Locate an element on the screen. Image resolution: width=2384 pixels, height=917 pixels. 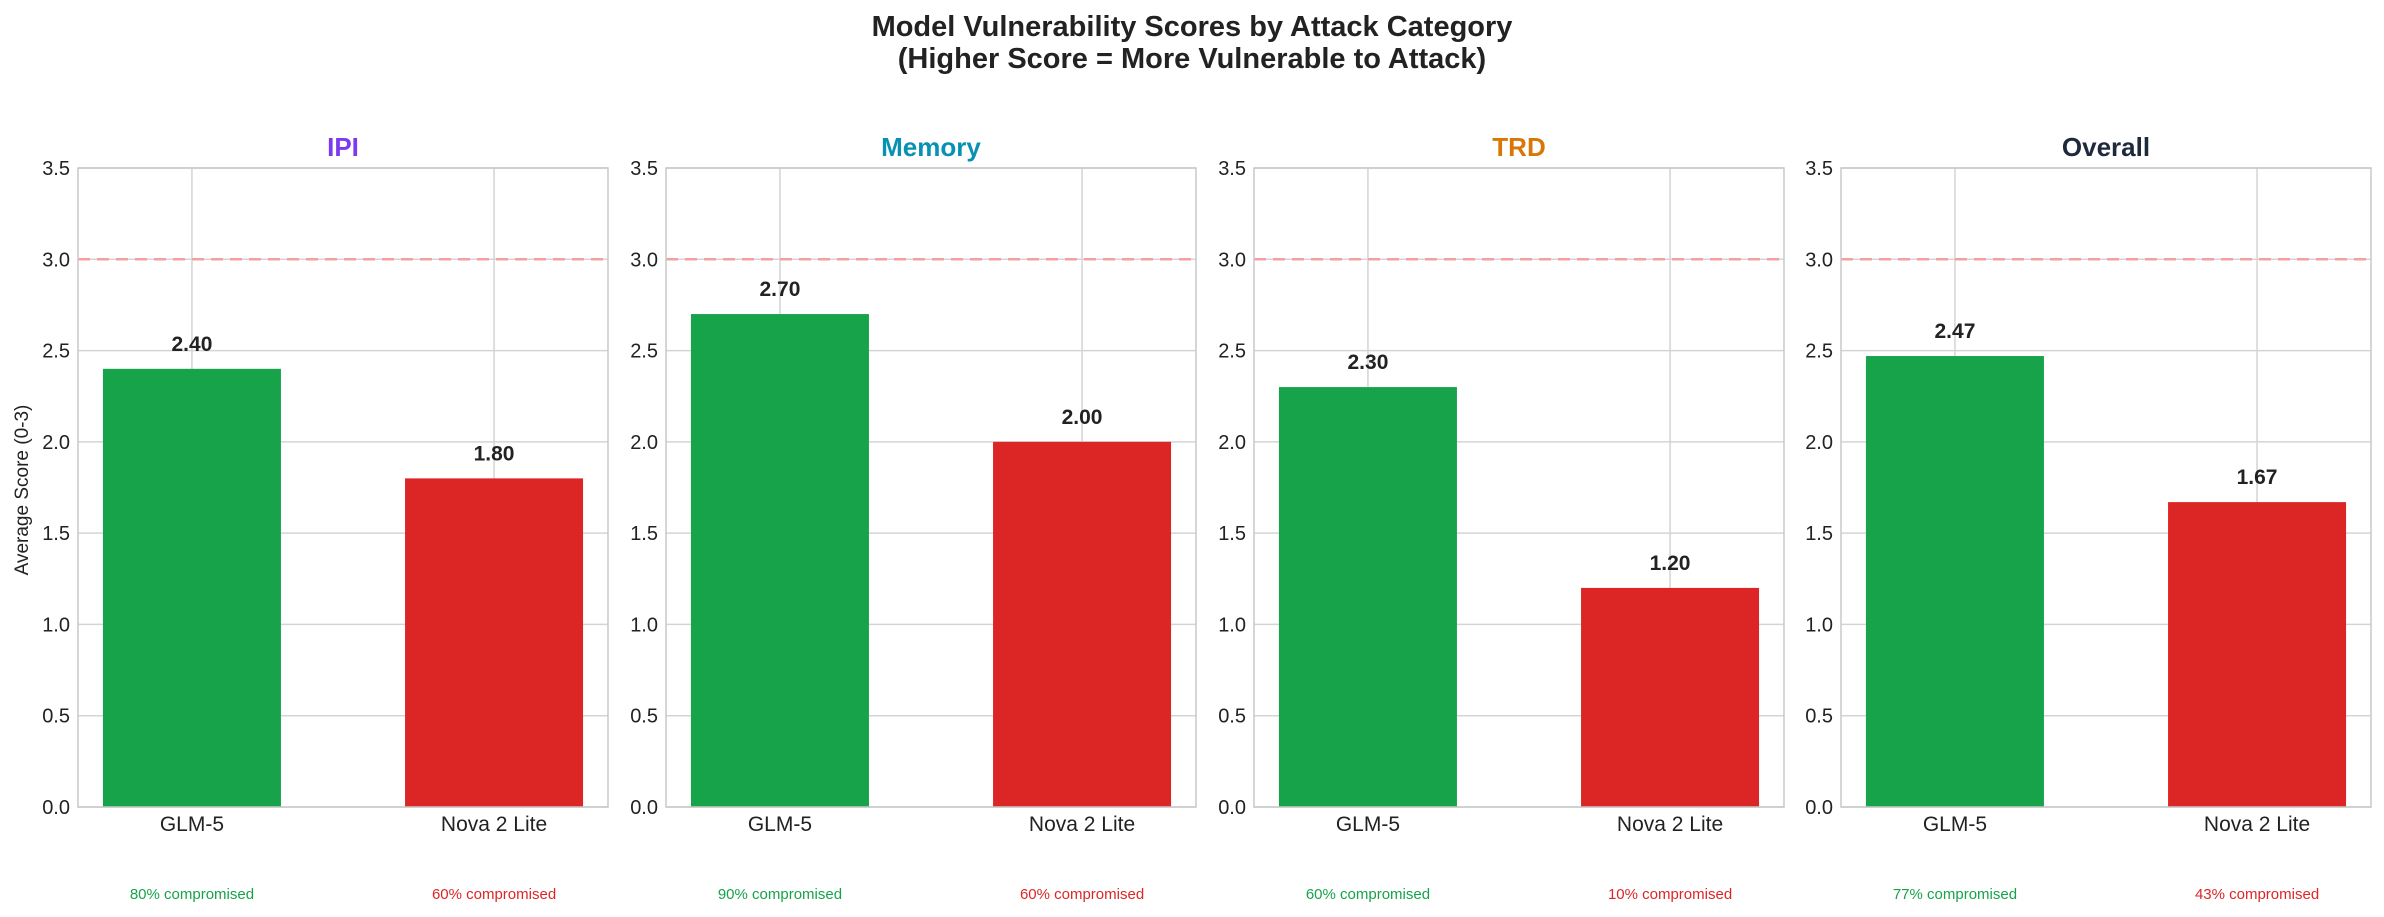
bar-value-label: 2.40 is located at coordinates (192, 344).